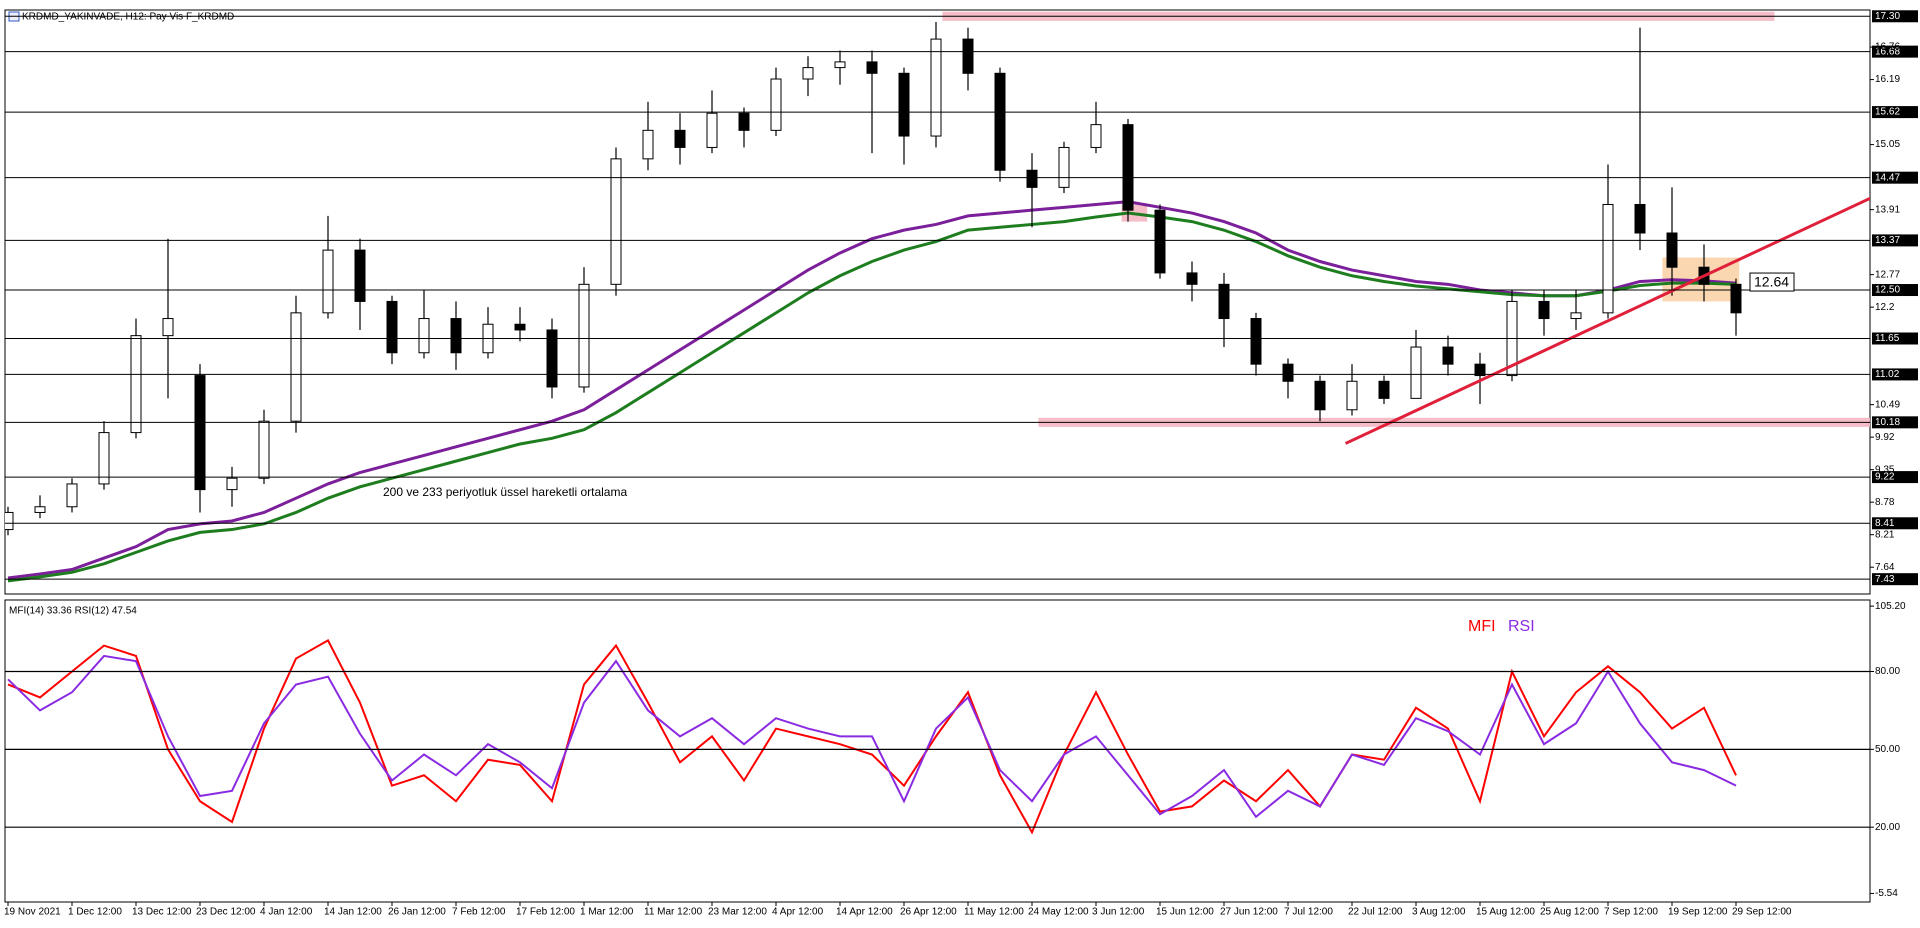  I want to click on x-tick-label: 15 Aug 12:00, so click(1505, 912).